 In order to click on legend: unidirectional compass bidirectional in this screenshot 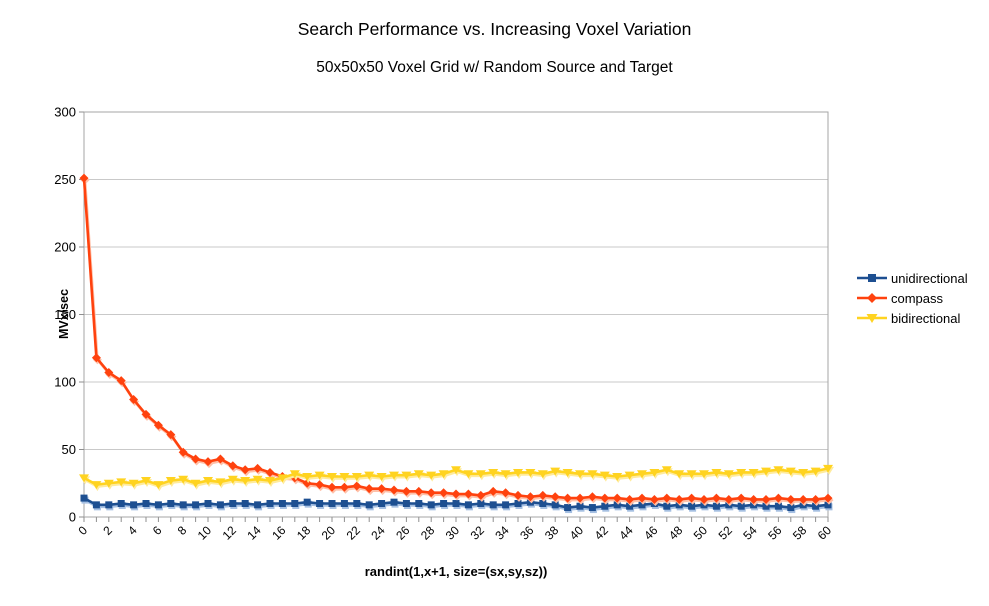, I will do `click(912, 298)`.